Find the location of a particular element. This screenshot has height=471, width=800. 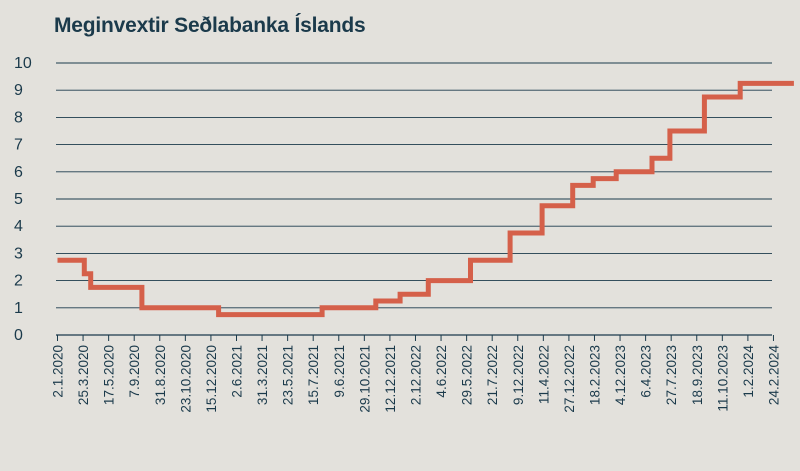

x-tick-label: 31.3.2021 is located at coordinates (262, 375).